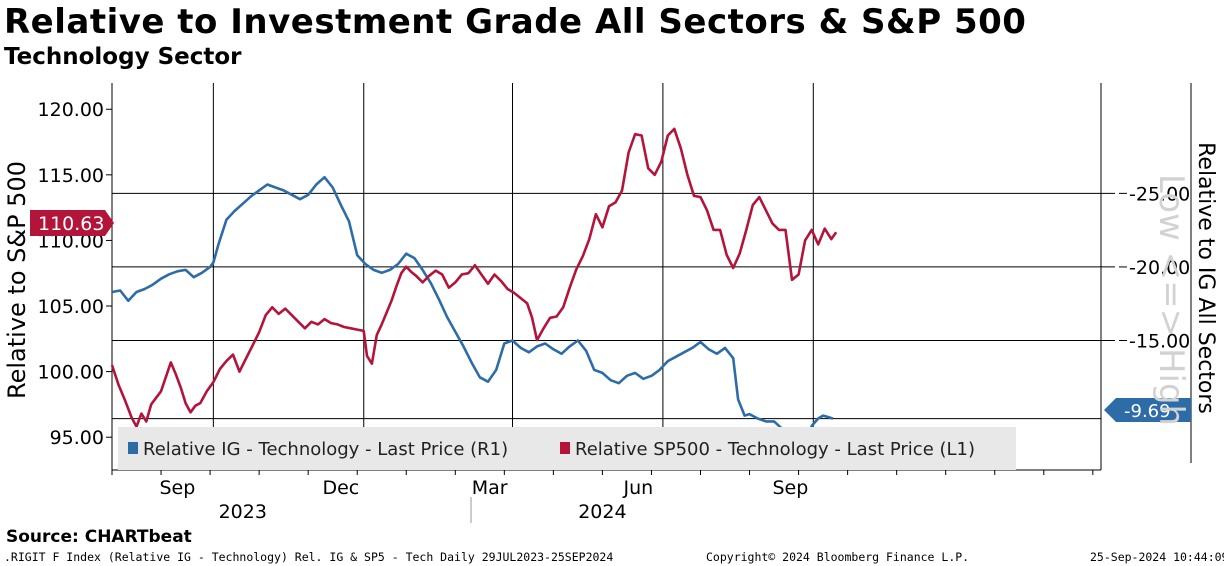  I want to click on left-tick-label: 105.00, so click(71, 307).